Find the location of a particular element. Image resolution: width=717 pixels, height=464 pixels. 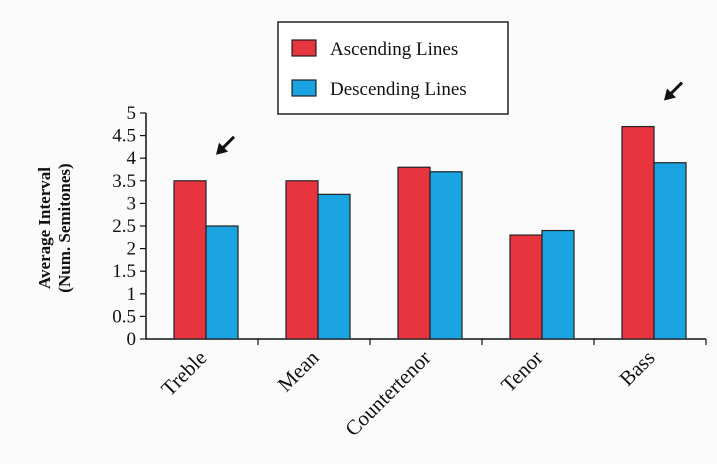

bar-descending-tenor is located at coordinates (558, 284).